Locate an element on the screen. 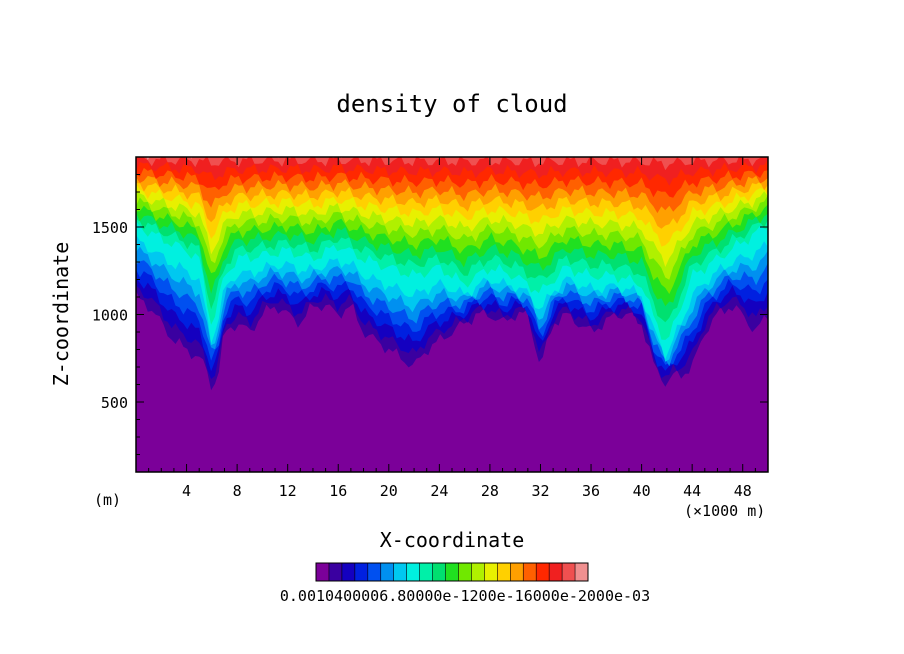 The height and width of the screenshot is (654, 904). x-tick-label: 12 is located at coordinates (288, 491).